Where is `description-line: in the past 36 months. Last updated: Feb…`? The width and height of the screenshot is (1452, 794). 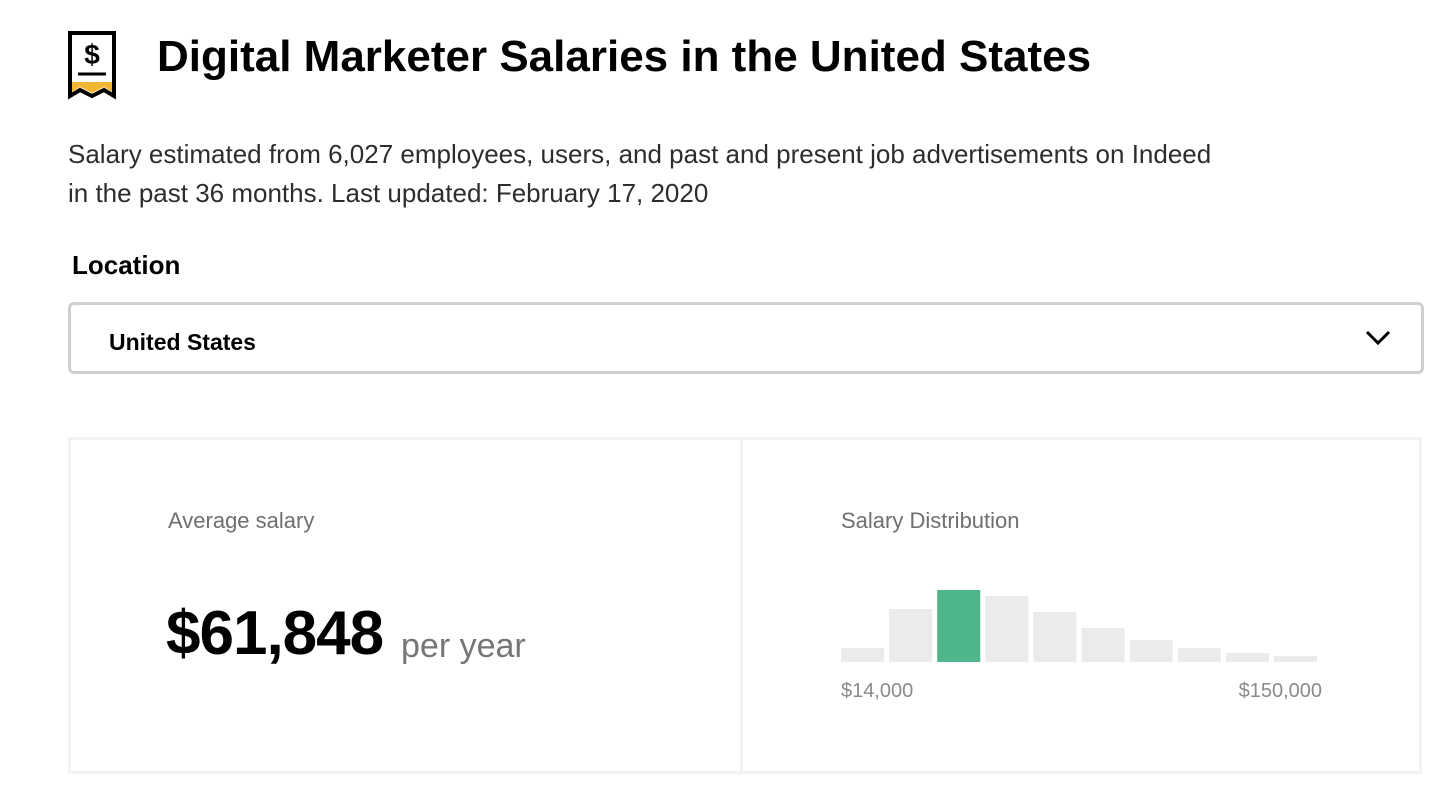 description-line: in the past 36 months. Last updated: Feb… is located at coordinates (388, 193).